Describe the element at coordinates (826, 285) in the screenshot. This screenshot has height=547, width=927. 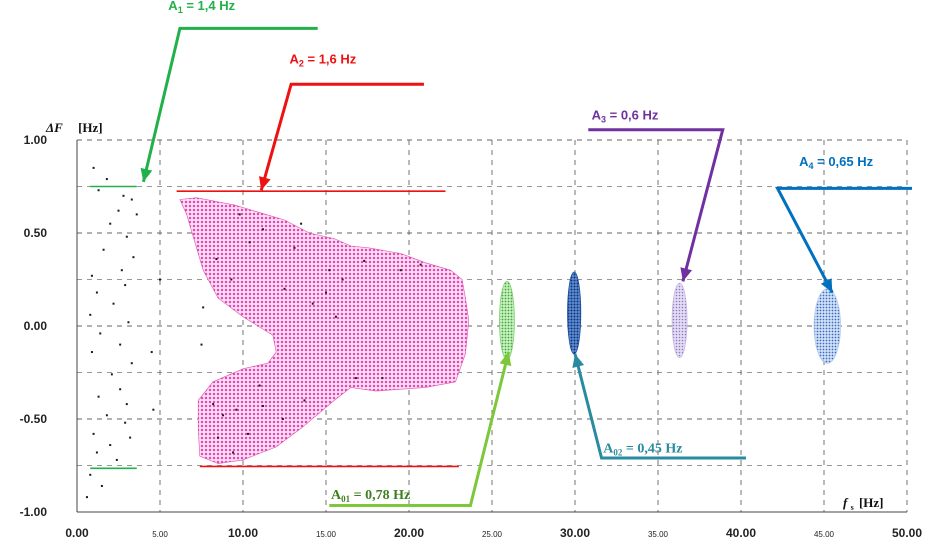
I see `arrowhead-a4` at that location.